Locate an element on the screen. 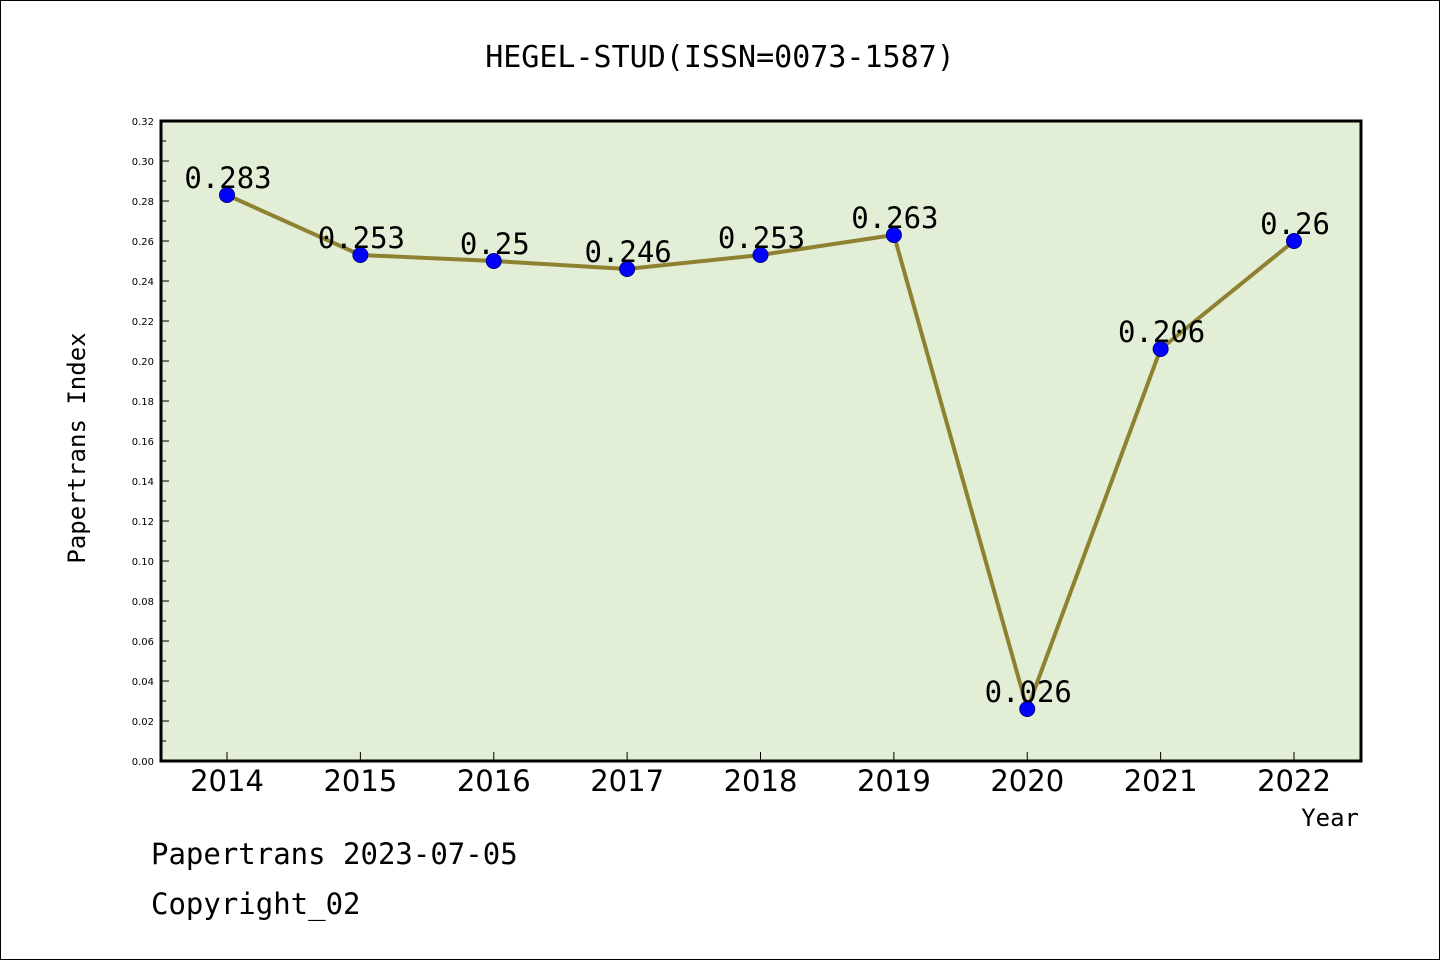 The image size is (1440, 960). data-label: 0.206 is located at coordinates (1161, 332).